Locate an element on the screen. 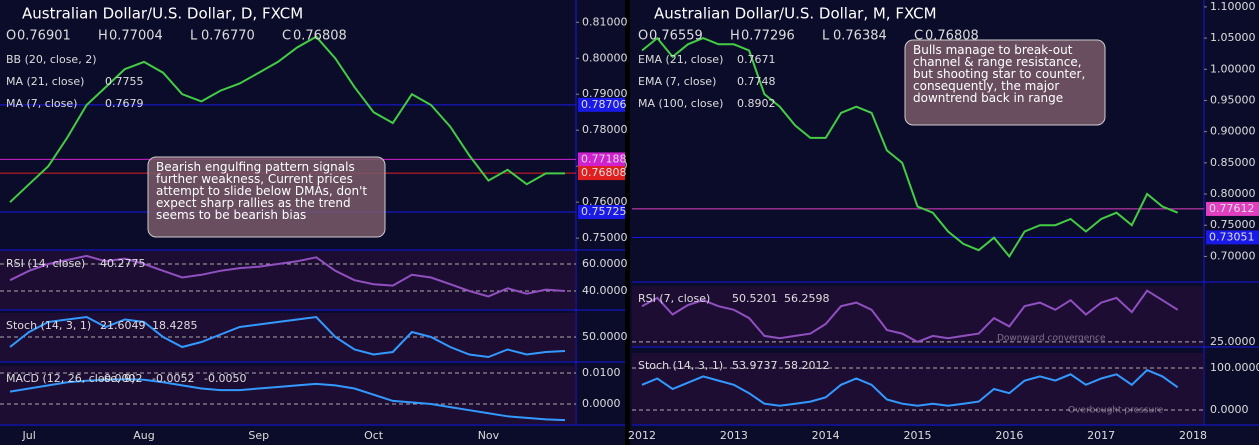 The width and height of the screenshot is (1259, 445). x-tick-label: 2012 is located at coordinates (642, 435).